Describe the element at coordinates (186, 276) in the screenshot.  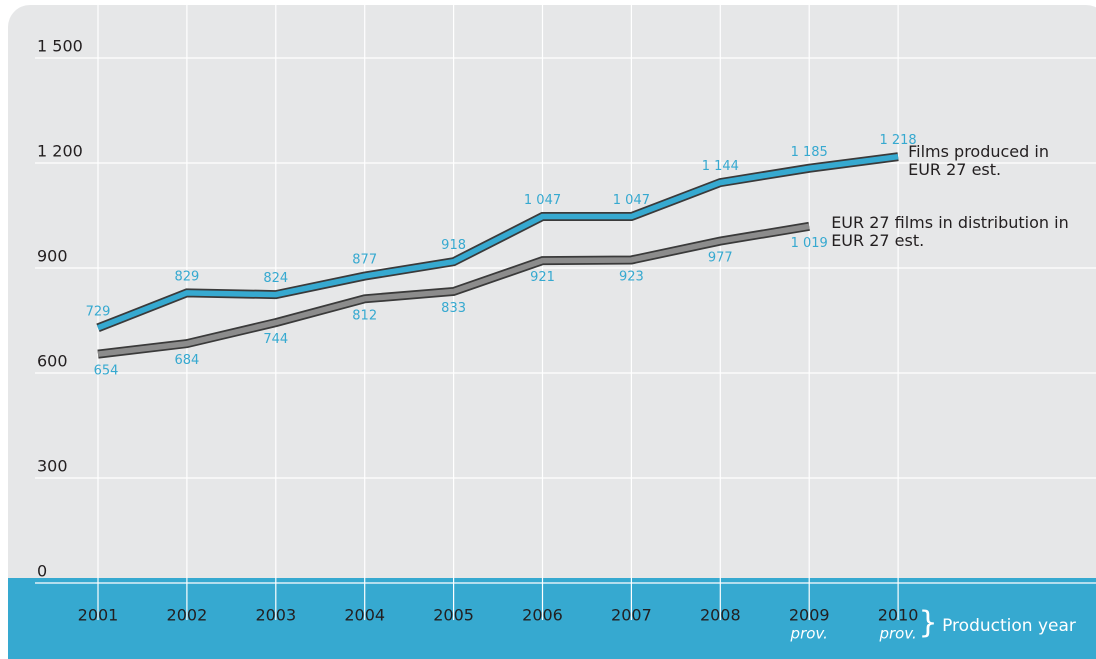
I see `value-label: 829` at that location.